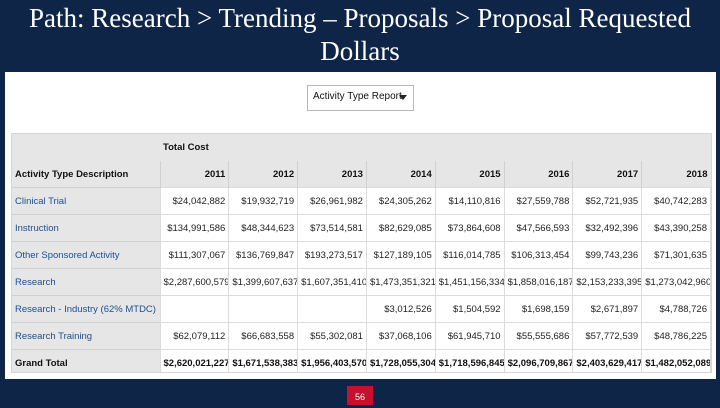 The height and width of the screenshot is (408, 720). What do you see at coordinates (469, 201) in the screenshot?
I see `value-cell: $14,110,816` at bounding box center [469, 201].